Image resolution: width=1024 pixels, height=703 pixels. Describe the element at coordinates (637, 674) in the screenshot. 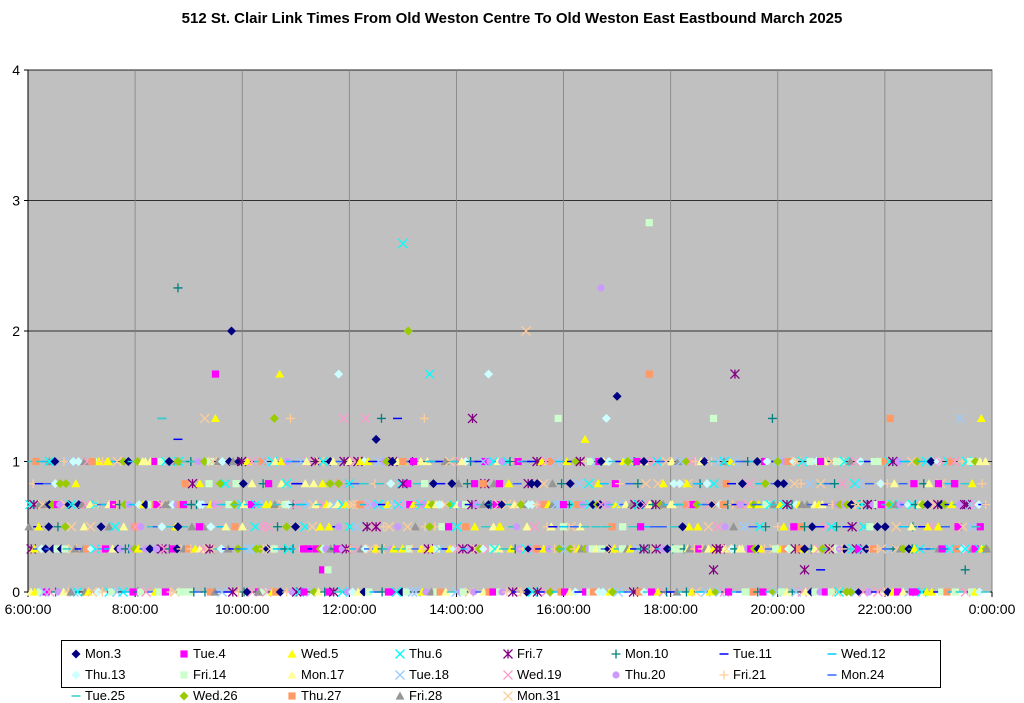

I see `legend-item: Thu.20` at that location.